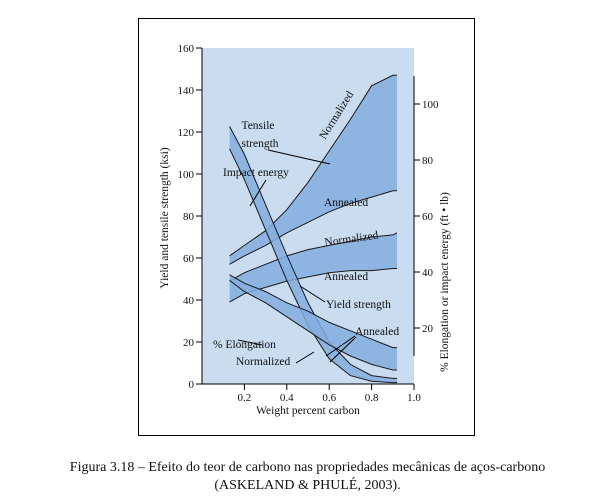 The height and width of the screenshot is (504, 615). Describe the element at coordinates (346, 203) in the screenshot. I see `label-annealed-tensile: Annealed` at that location.